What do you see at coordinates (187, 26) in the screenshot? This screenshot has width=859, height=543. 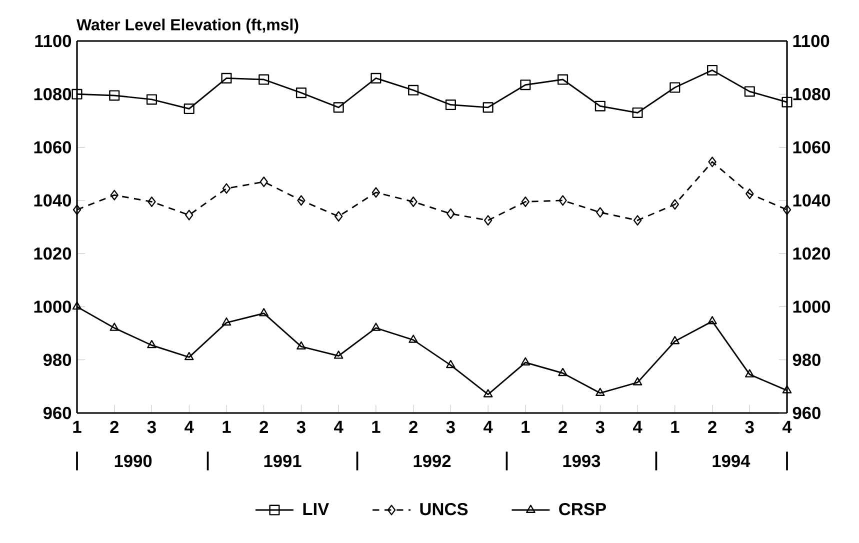 I see `chart-title: Water Level Elevation (ft,msl)` at bounding box center [187, 26].